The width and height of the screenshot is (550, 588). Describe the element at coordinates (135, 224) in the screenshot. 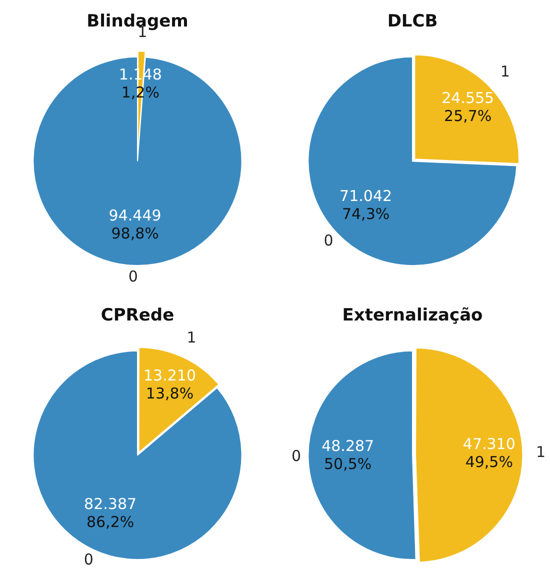

I see `data-label: 94.449 98,8%` at that location.